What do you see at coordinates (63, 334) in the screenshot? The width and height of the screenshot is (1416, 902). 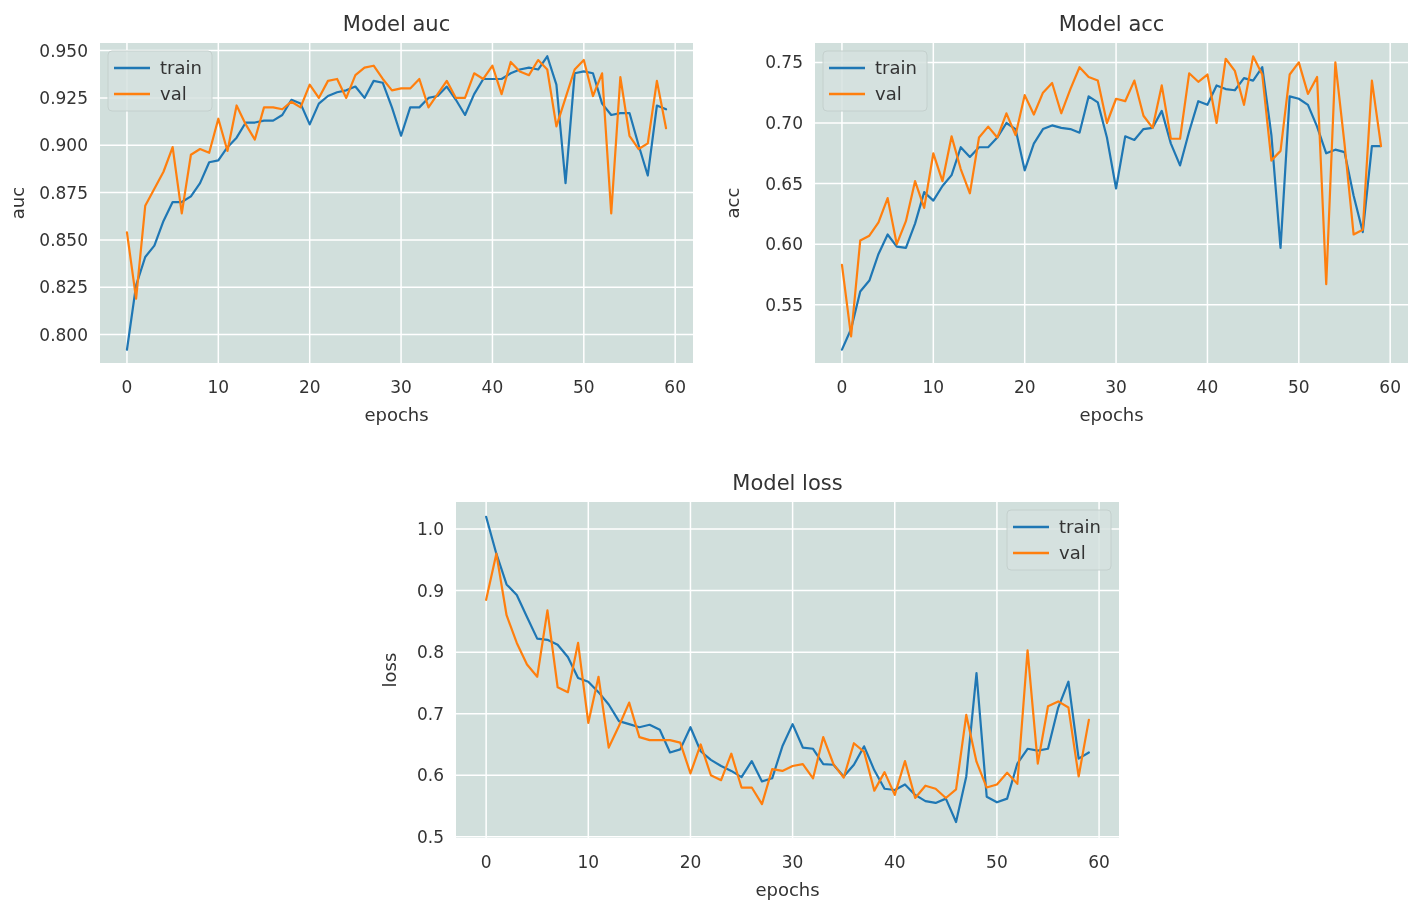 I see `y-tick-label: 0.800` at bounding box center [63, 334].